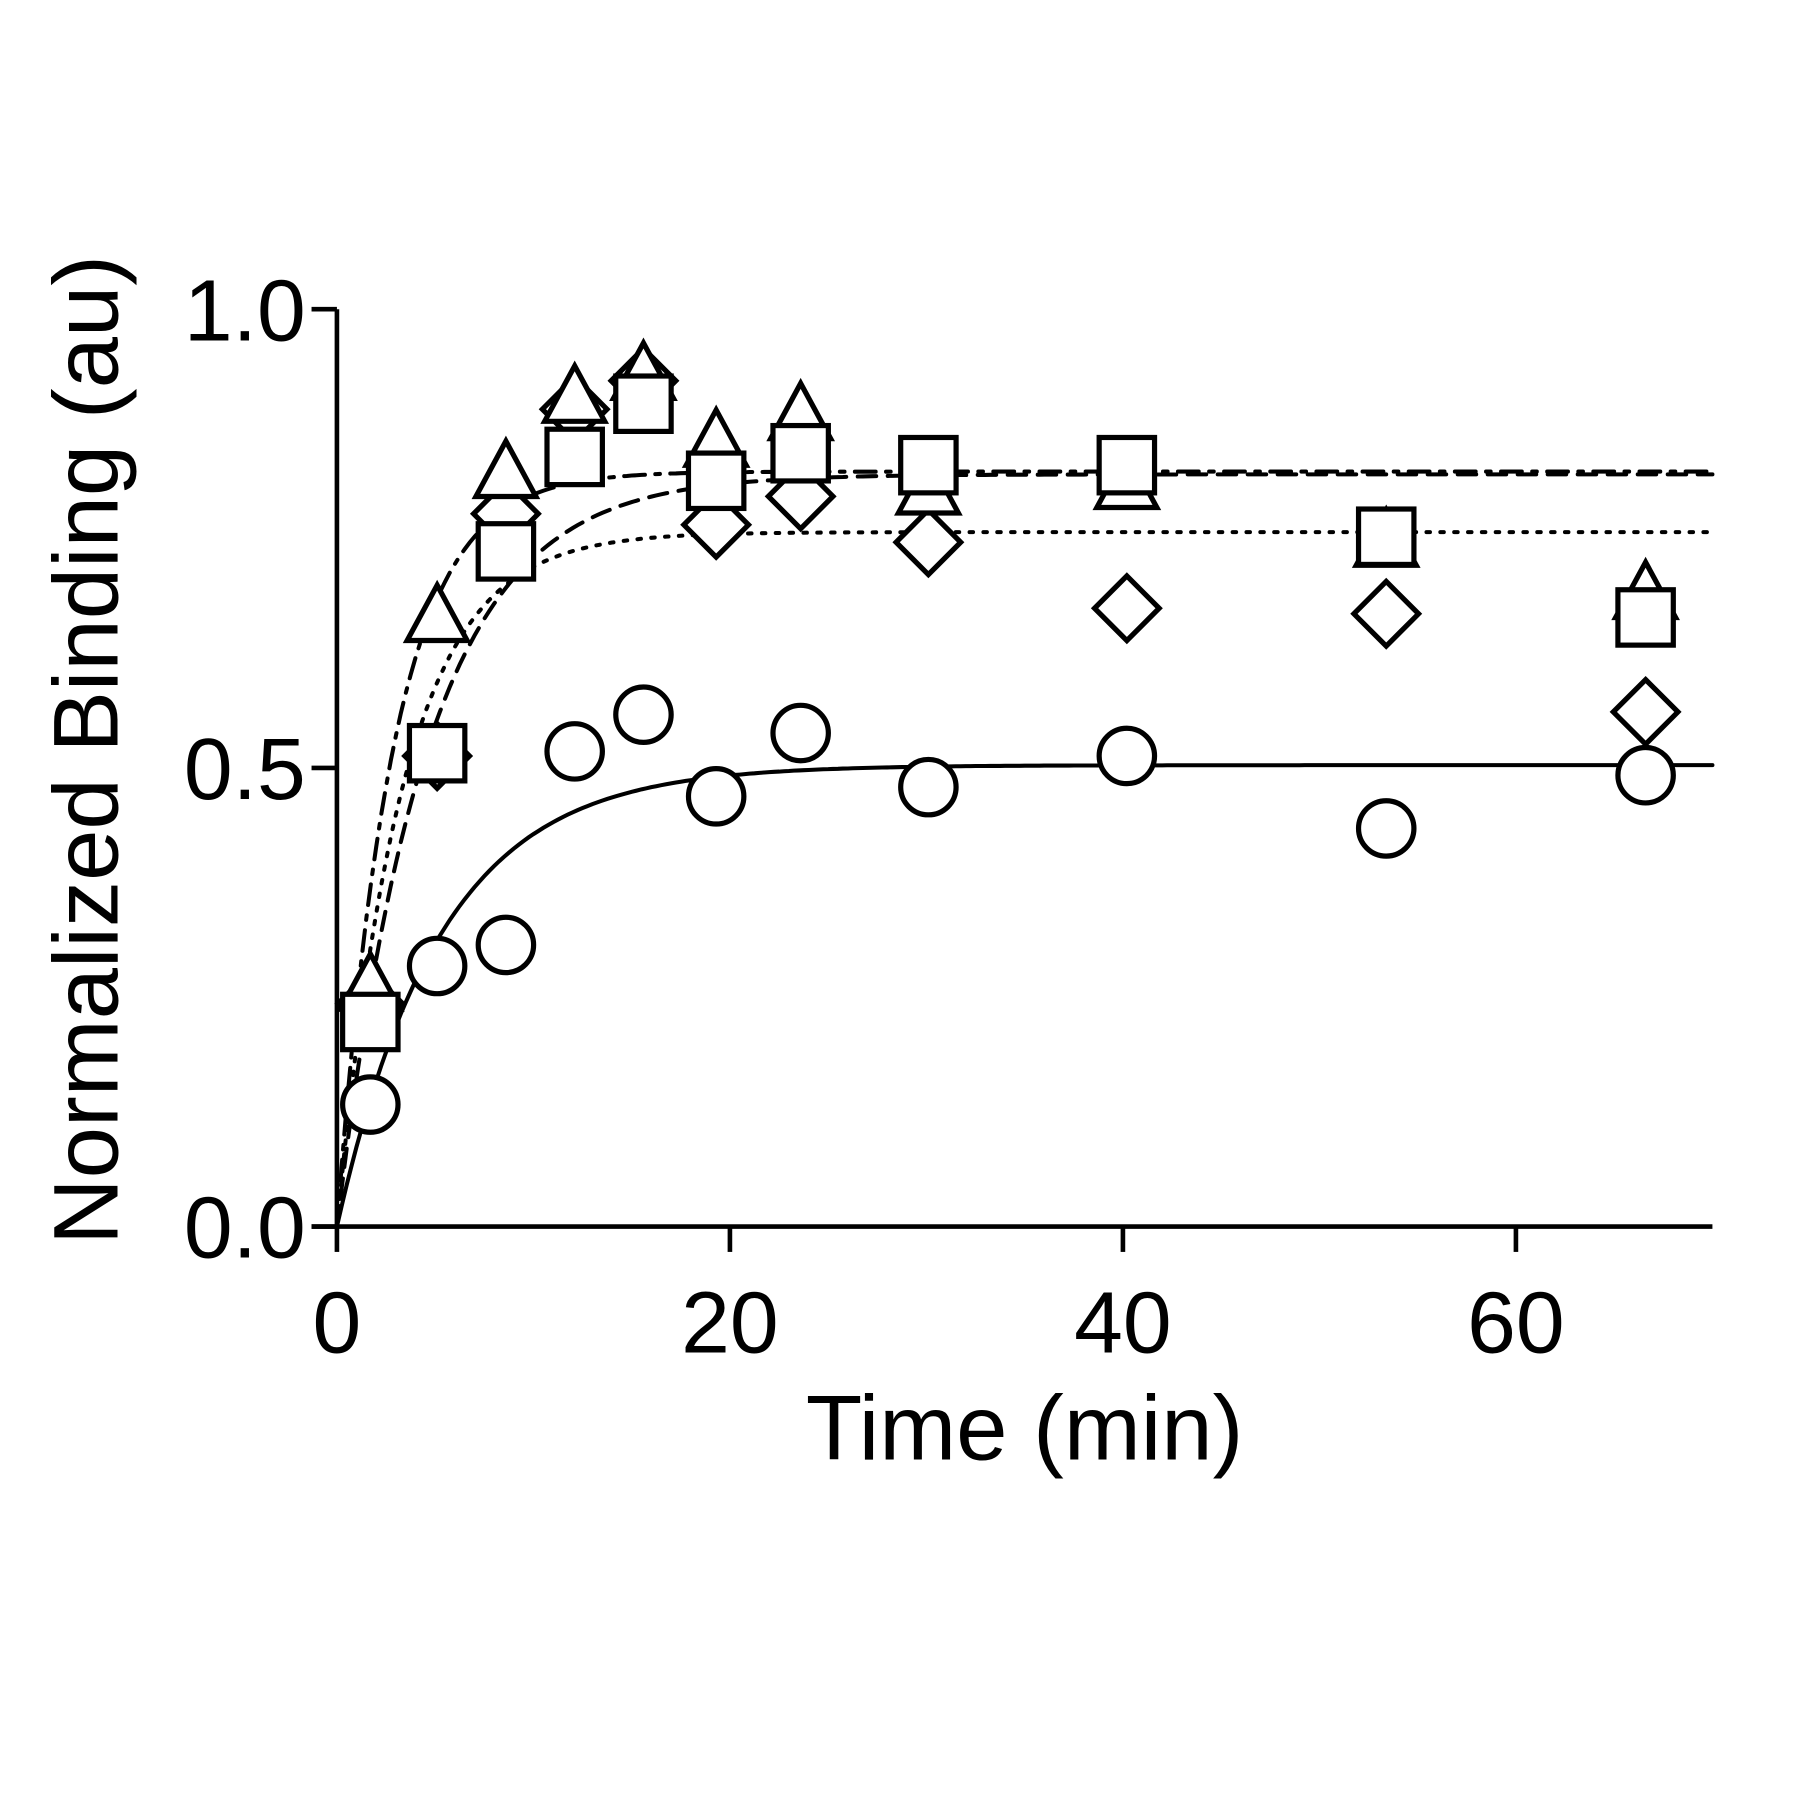 Image resolution: width=1800 pixels, height=1800 pixels. Describe the element at coordinates (337, 1322) in the screenshot. I see `x-tick-label: 0` at that location.